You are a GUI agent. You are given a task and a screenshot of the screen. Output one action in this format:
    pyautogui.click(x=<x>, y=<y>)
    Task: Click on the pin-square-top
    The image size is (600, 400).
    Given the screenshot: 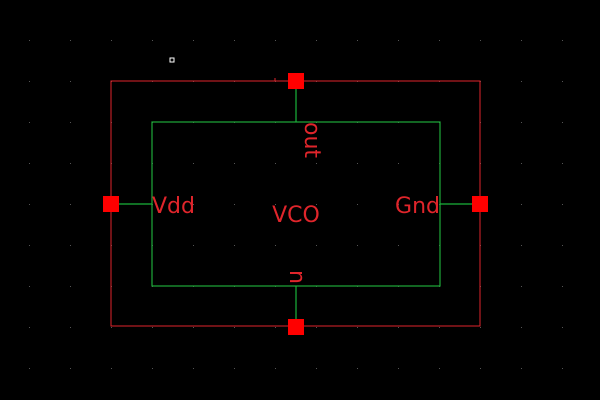 What is the action you would take?
    pyautogui.click(x=296, y=81)
    